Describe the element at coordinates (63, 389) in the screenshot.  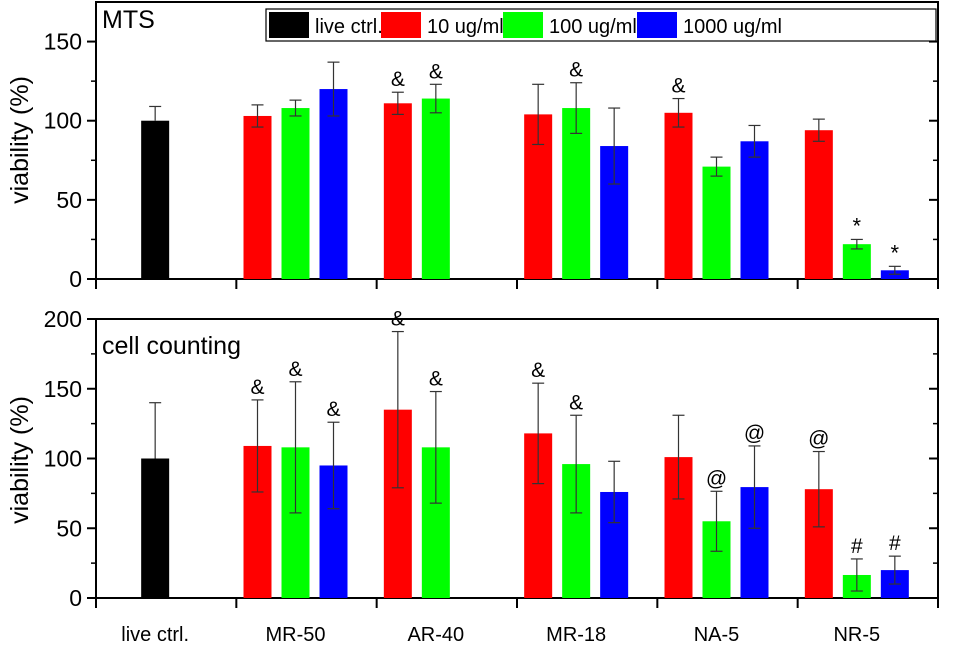
I see `bottom-ytick-label: 150` at that location.